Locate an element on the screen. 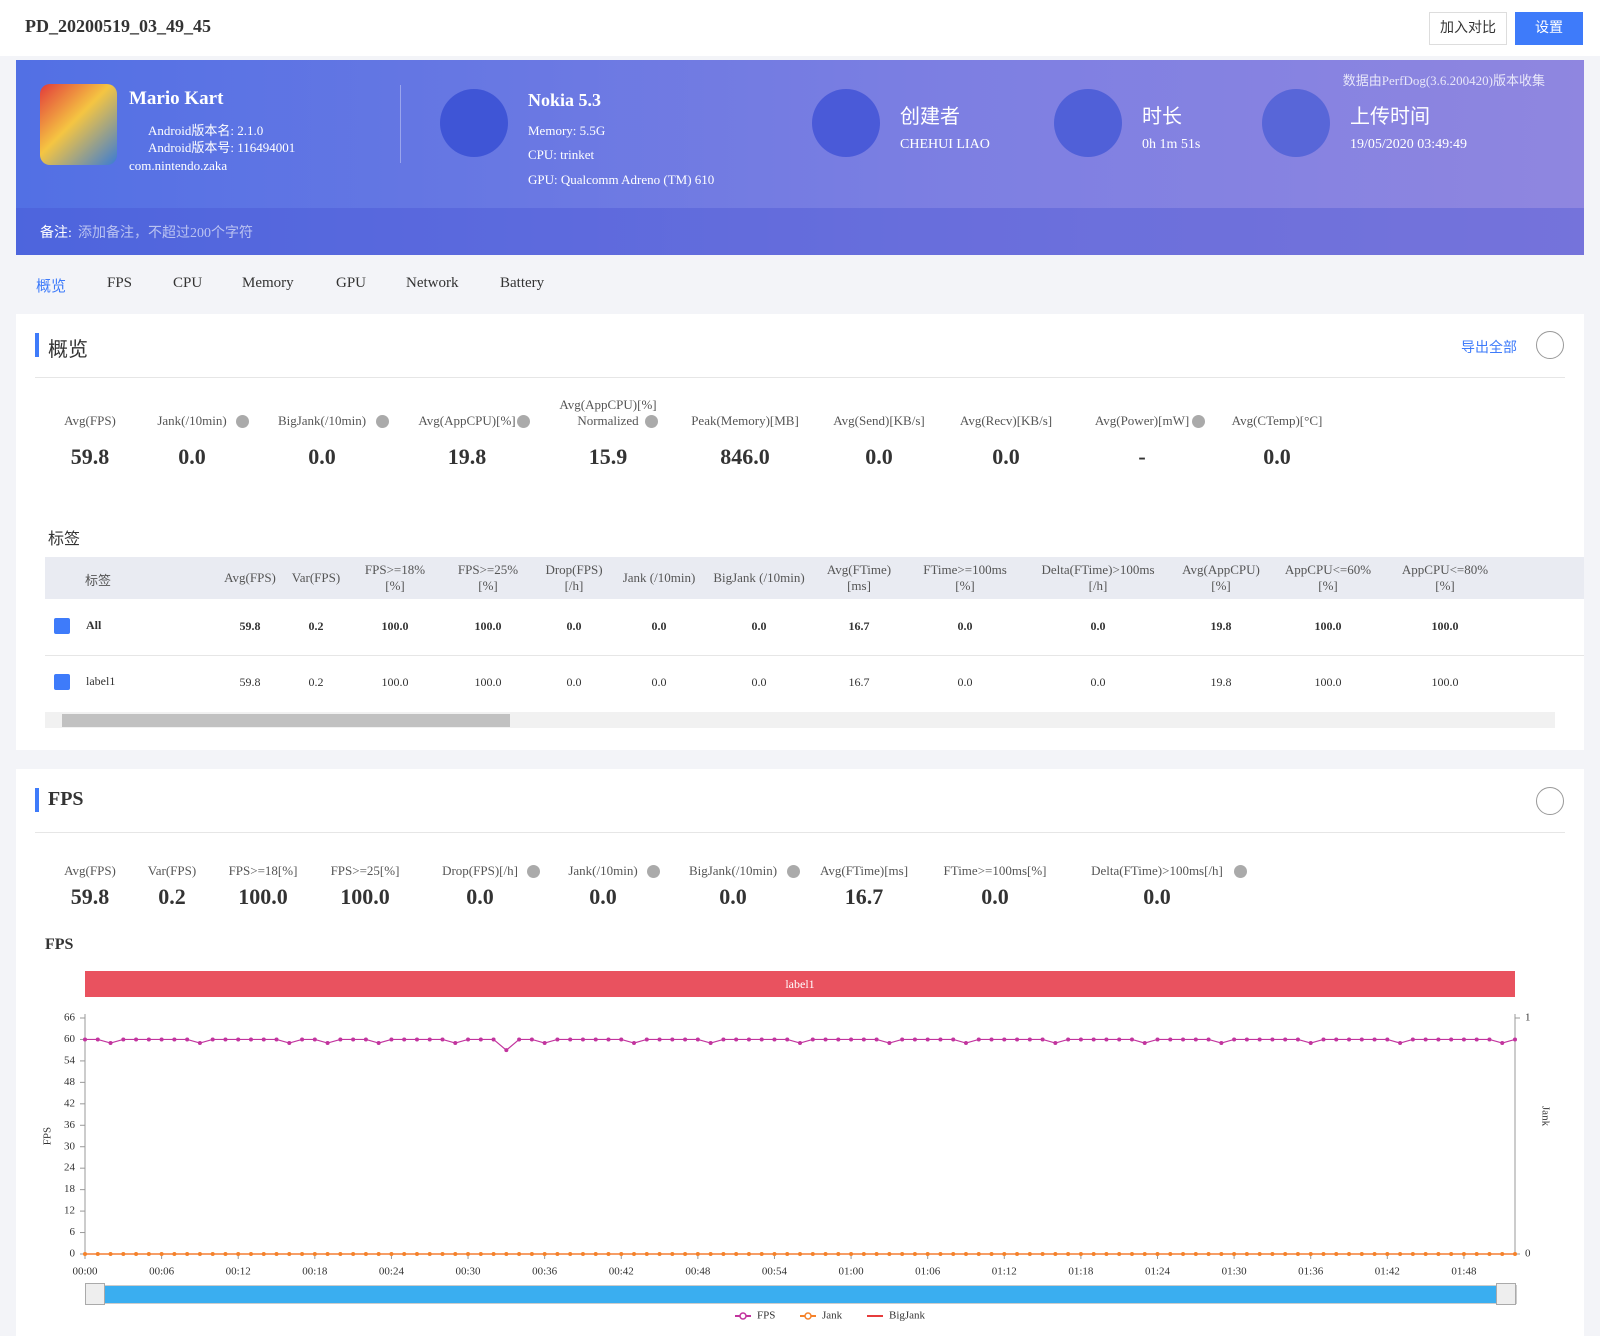 The image size is (1600, 1336). y2-axis-title: Jank is located at coordinates (1545, 1116).